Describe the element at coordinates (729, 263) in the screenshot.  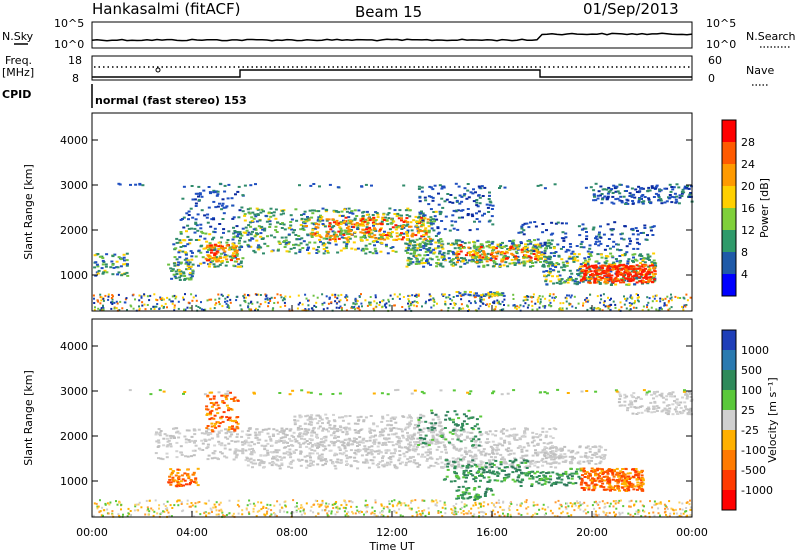
I see `colorbar-swatch` at that location.